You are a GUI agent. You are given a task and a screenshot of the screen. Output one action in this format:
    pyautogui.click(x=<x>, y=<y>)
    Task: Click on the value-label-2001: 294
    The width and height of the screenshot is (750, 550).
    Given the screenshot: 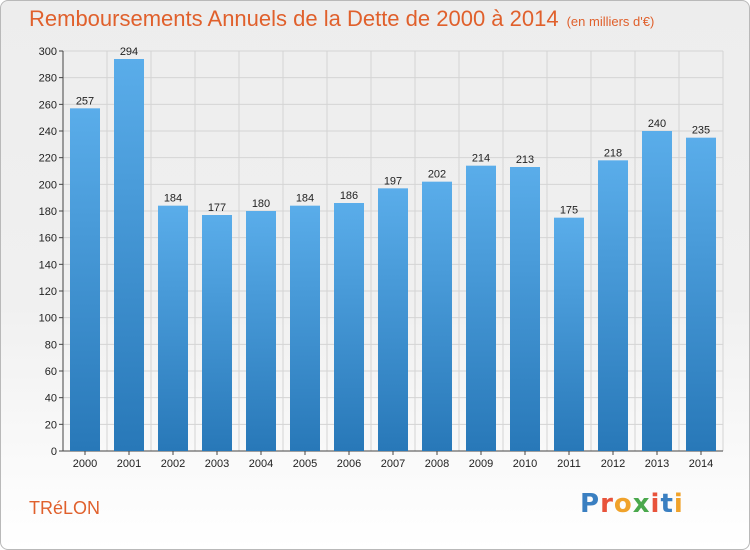 What is the action you would take?
    pyautogui.click(x=129, y=52)
    